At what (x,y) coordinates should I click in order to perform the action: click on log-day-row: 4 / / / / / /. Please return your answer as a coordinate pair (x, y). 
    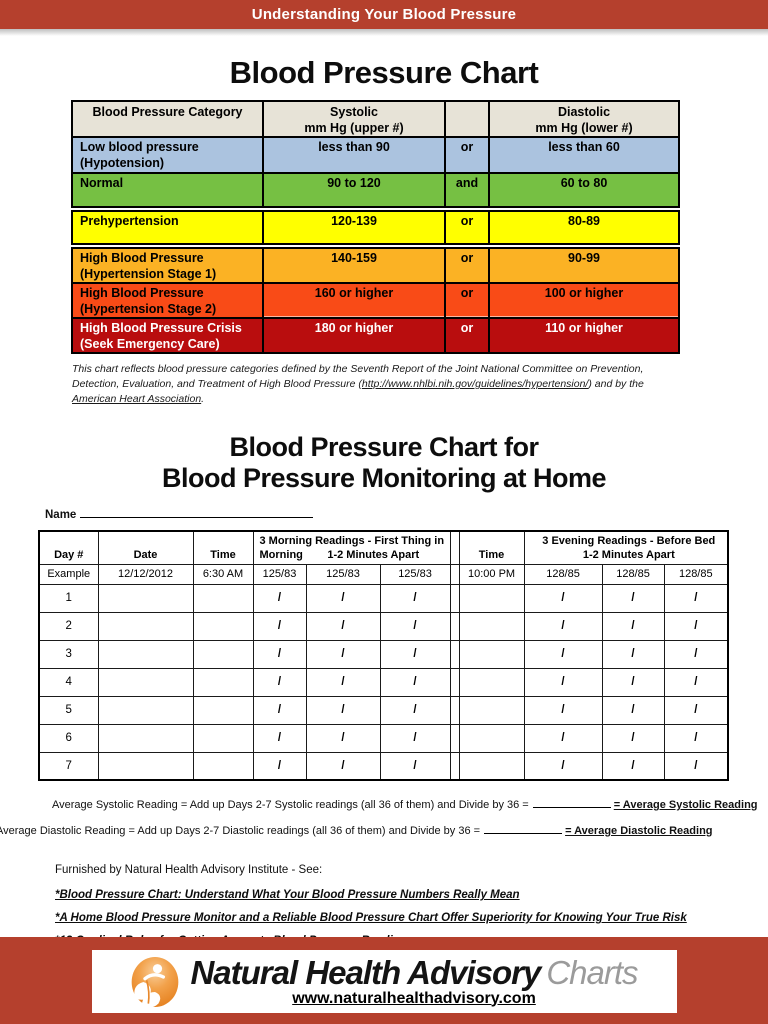
    Looking at the image, I should click on (383, 682).